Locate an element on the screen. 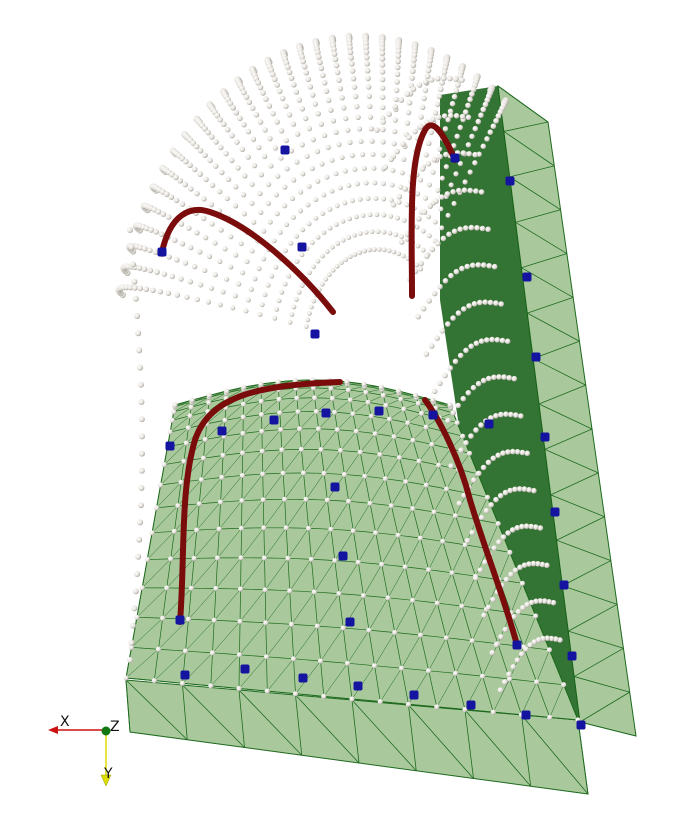 The width and height of the screenshot is (697, 836). floor-gridline is located at coordinates (583, 757).